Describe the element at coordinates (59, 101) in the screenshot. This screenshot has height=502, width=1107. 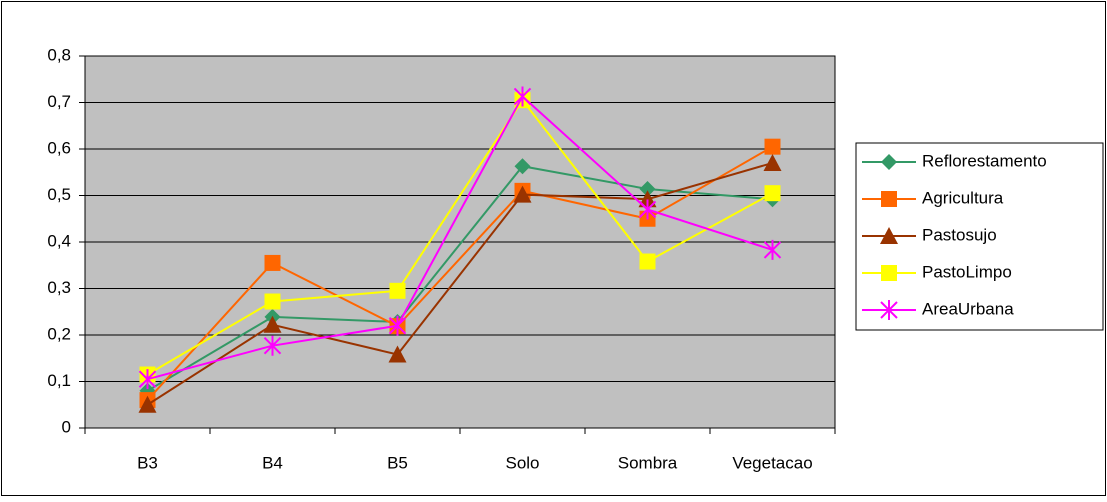
I see `y-tick-label: 0,7` at that location.